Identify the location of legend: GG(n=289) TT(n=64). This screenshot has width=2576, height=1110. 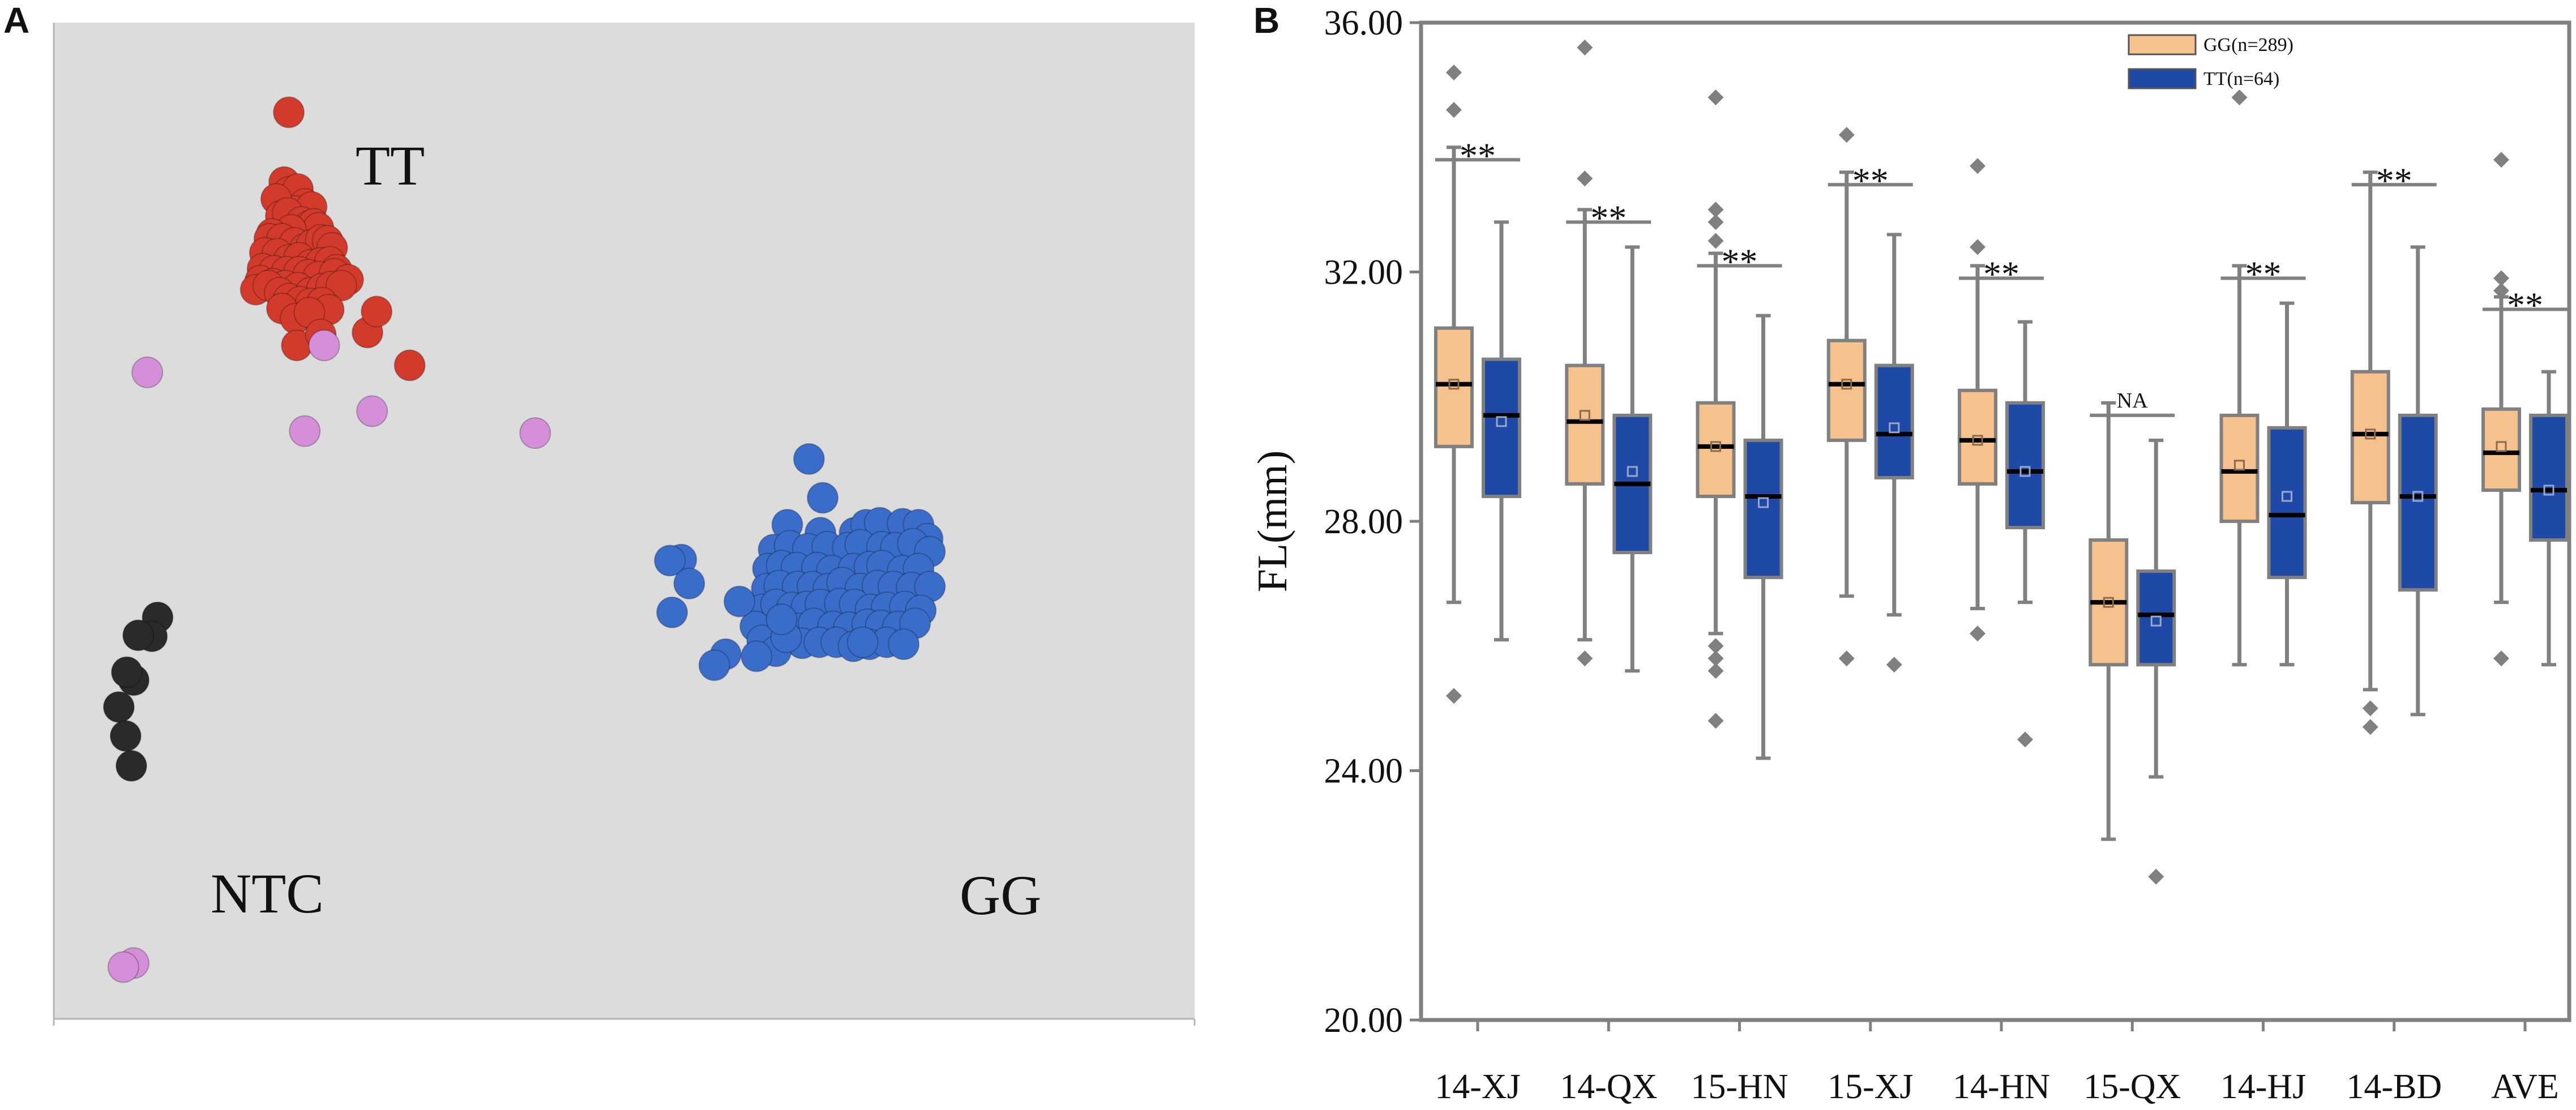
(2210, 61).